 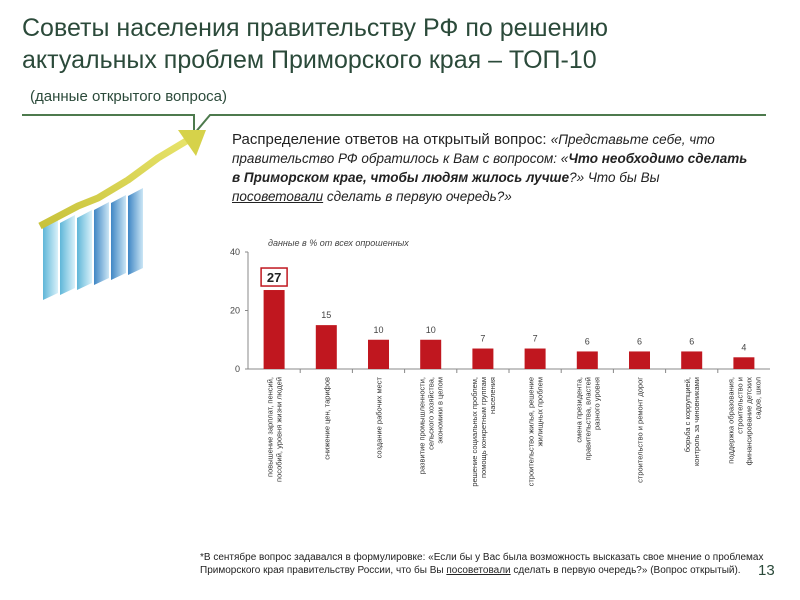 What do you see at coordinates (743, 347) in the screenshot?
I see `value-label: 4` at bounding box center [743, 347].